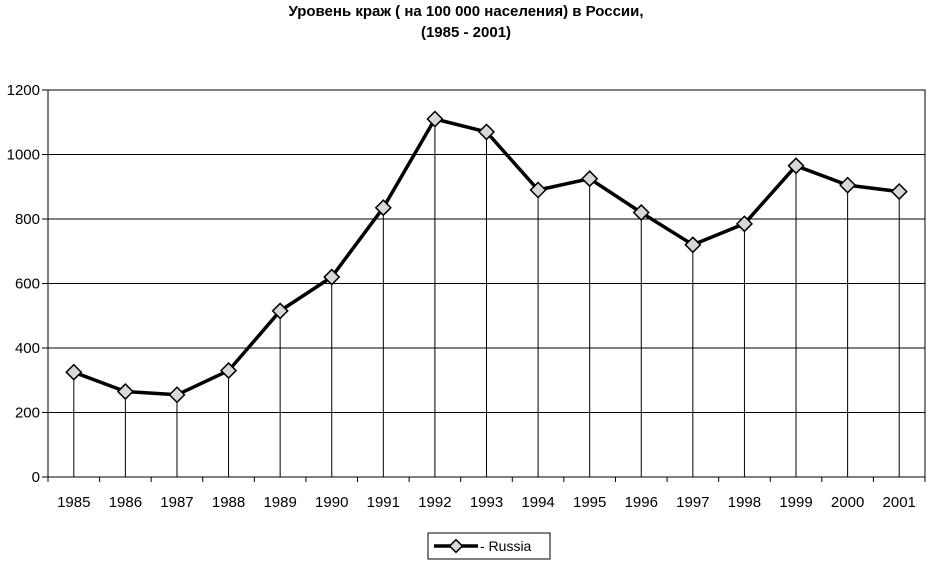 The image size is (932, 562). Describe the element at coordinates (331, 502) in the screenshot. I see `x-tick-label: 1990` at that location.